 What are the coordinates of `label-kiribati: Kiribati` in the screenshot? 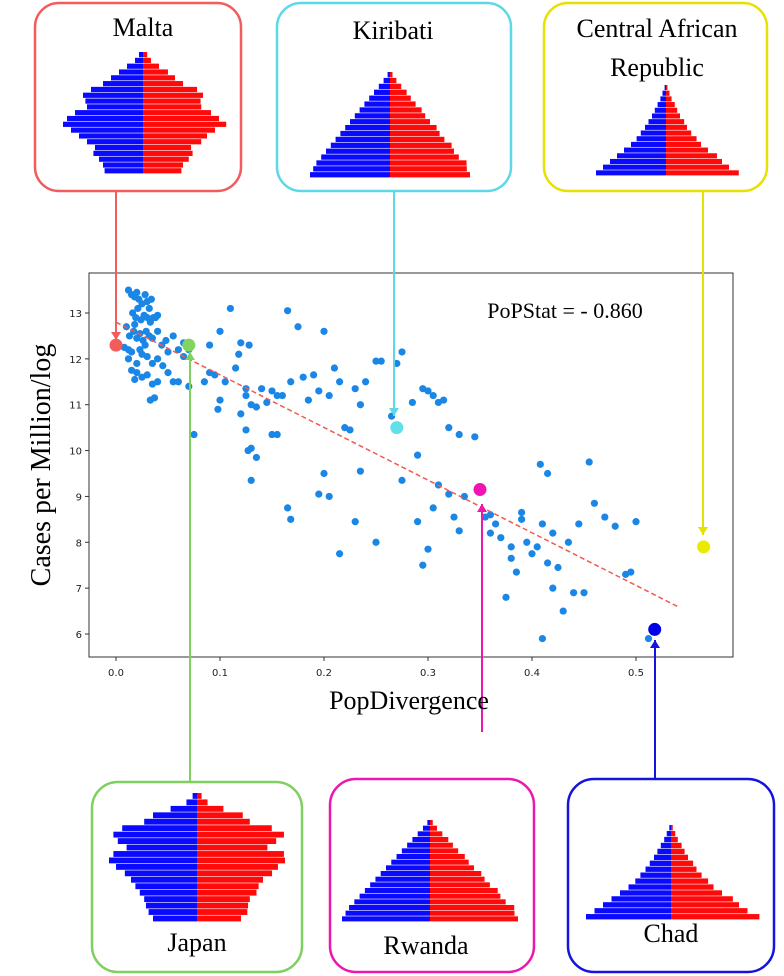 It's located at (393, 30).